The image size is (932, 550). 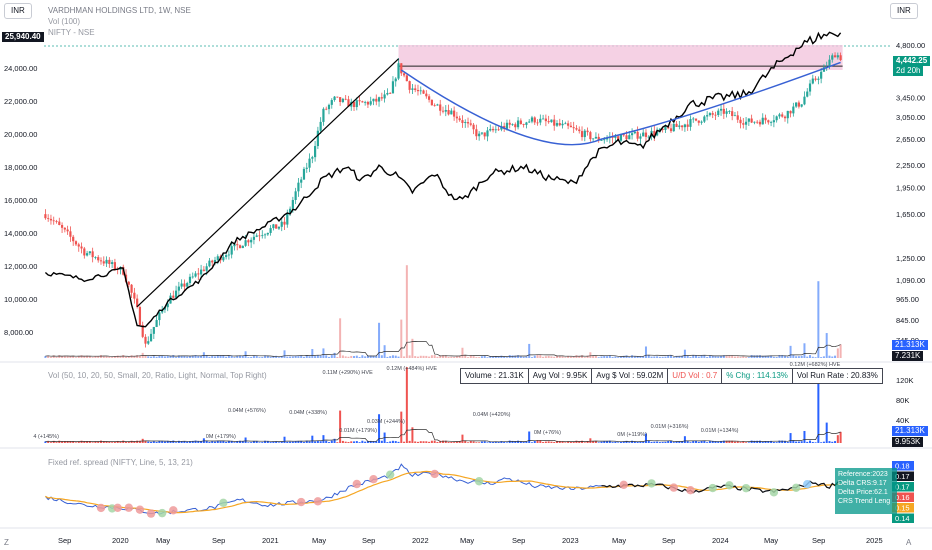 I want to click on stat-pct-change: % Chg : 114.13%, so click(x=757, y=376).